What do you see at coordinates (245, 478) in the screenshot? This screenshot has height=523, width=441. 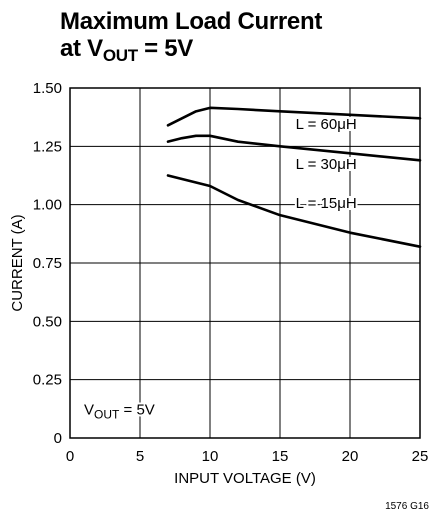 I see `x-axis-label: INPUT VOLTAGE (V)` at bounding box center [245, 478].